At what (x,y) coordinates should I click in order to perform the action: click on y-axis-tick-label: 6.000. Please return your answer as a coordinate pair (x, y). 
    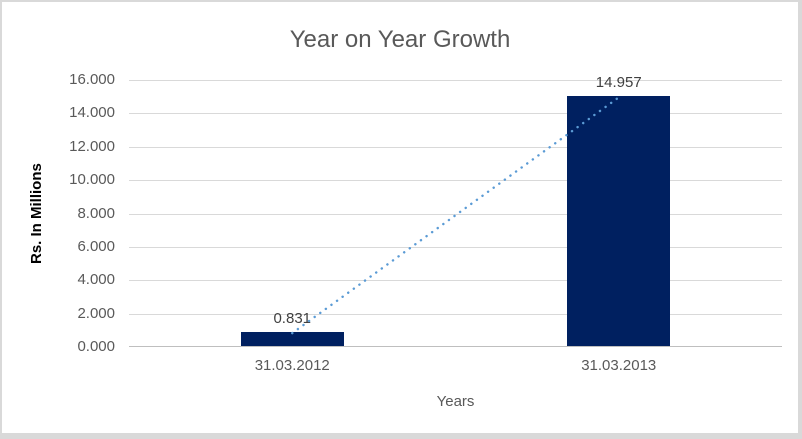
    Looking at the image, I should click on (96, 246).